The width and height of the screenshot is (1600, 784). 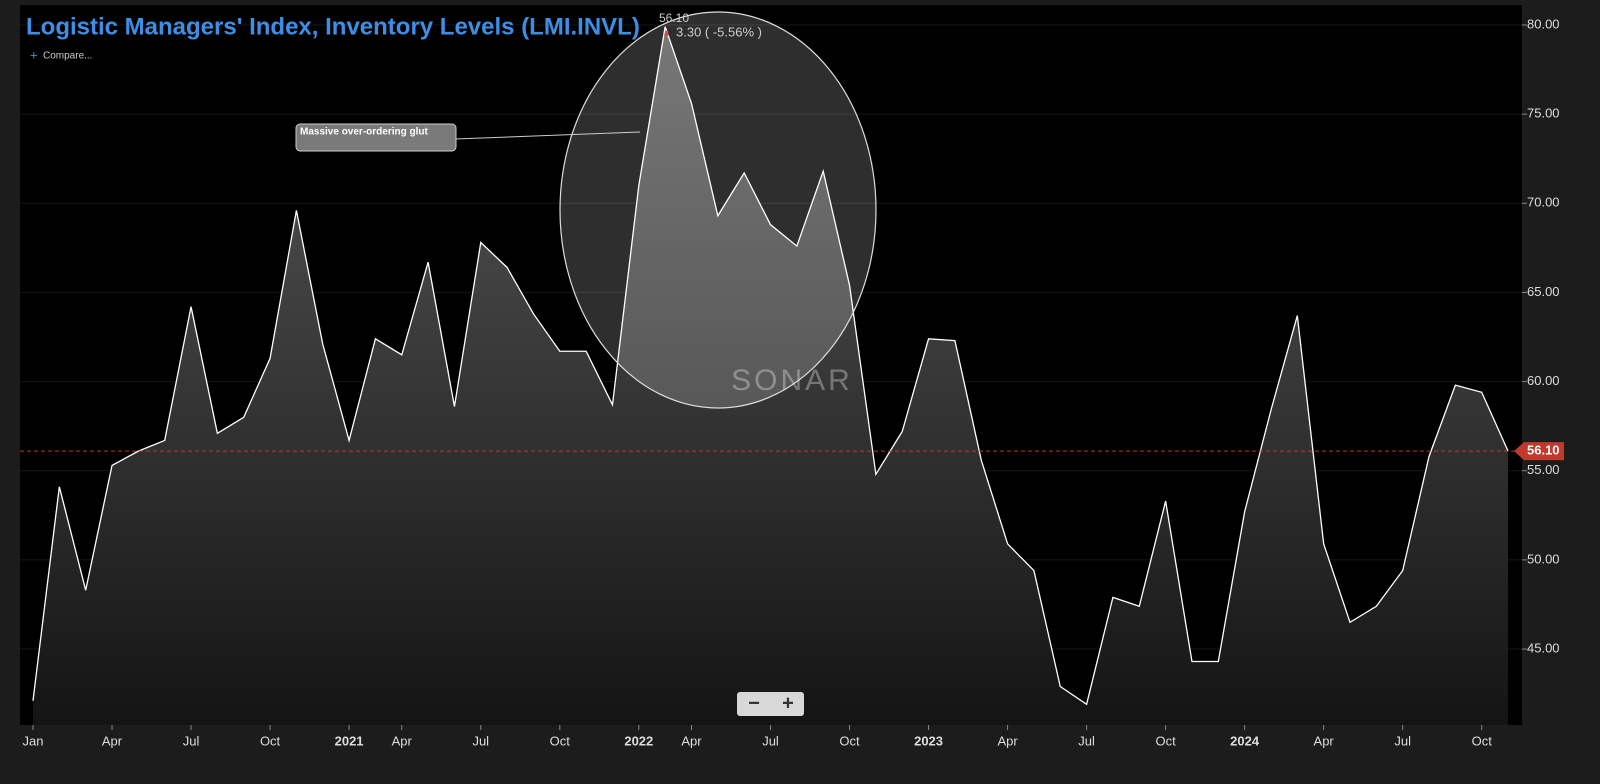 What do you see at coordinates (718, 210) in the screenshot?
I see `highlight-ellipse` at bounding box center [718, 210].